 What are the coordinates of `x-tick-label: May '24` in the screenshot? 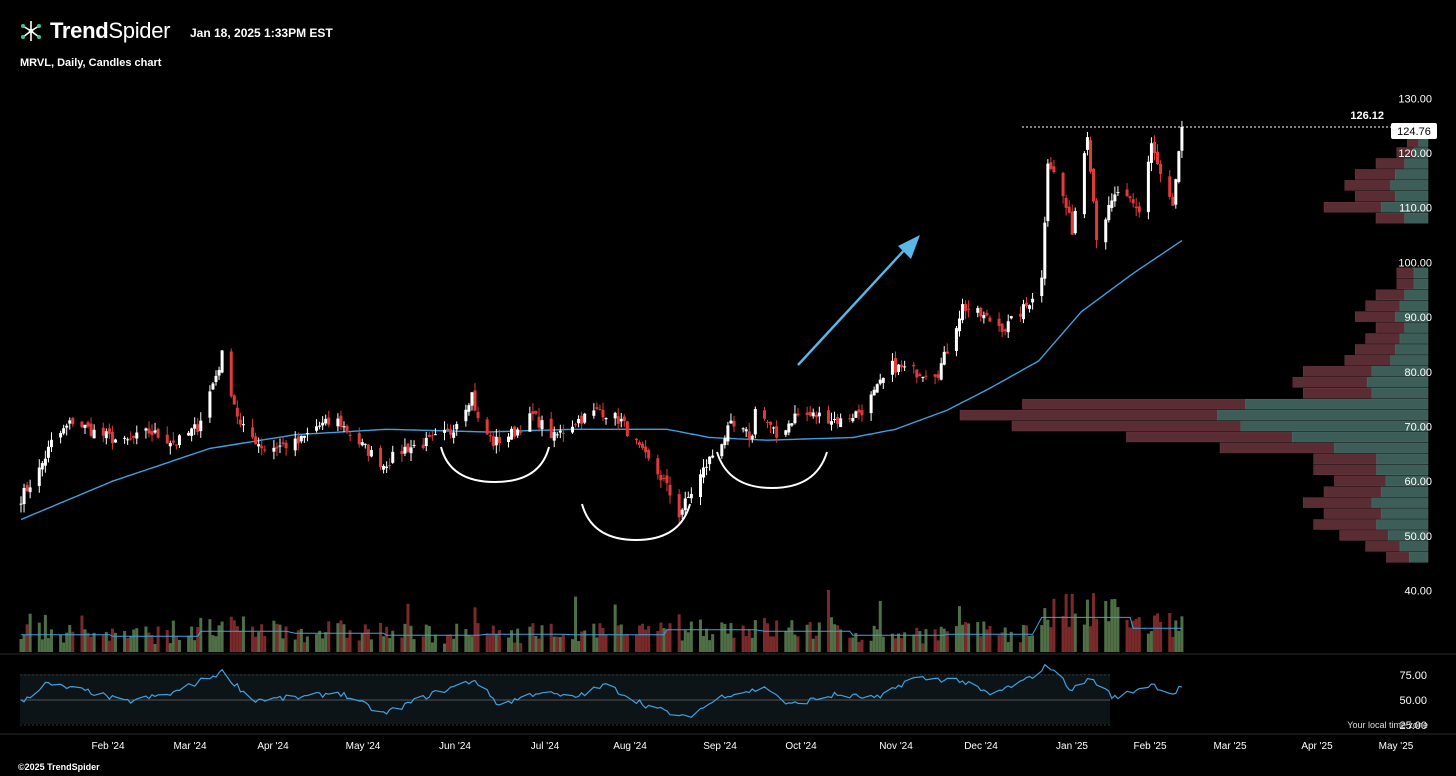 It's located at (363, 746).